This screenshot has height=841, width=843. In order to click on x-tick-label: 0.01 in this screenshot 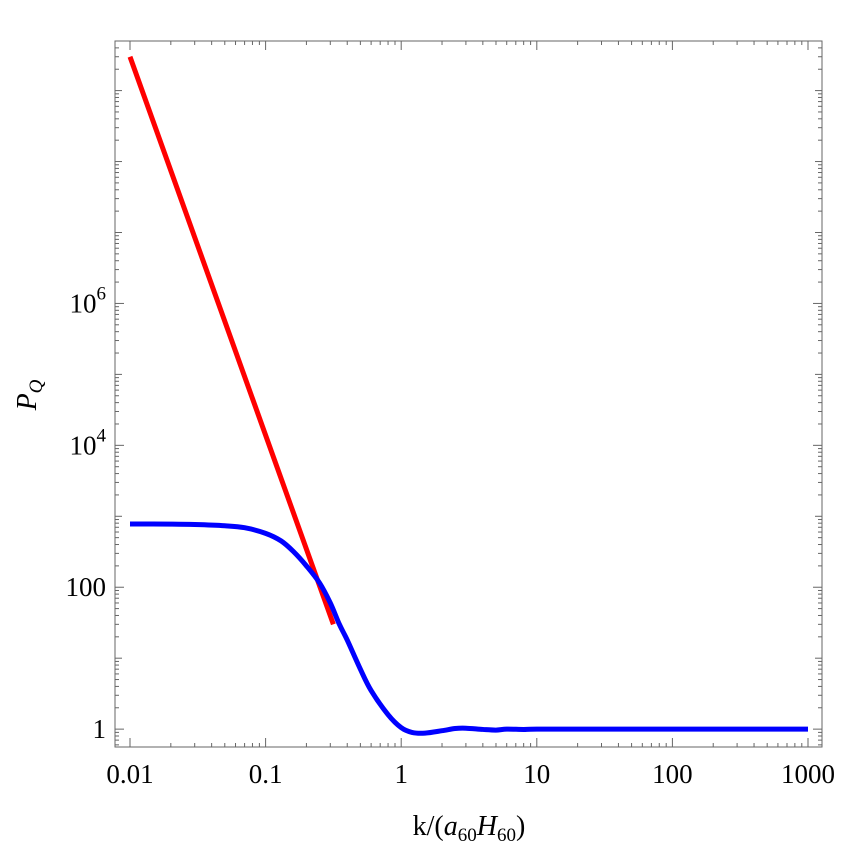, I will do `click(129, 774)`.